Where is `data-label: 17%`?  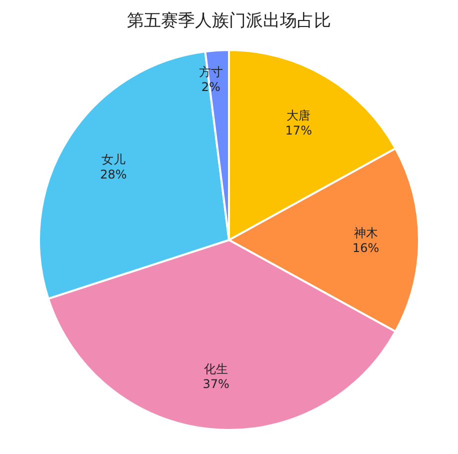
data-label: 17% is located at coordinates (298, 130).